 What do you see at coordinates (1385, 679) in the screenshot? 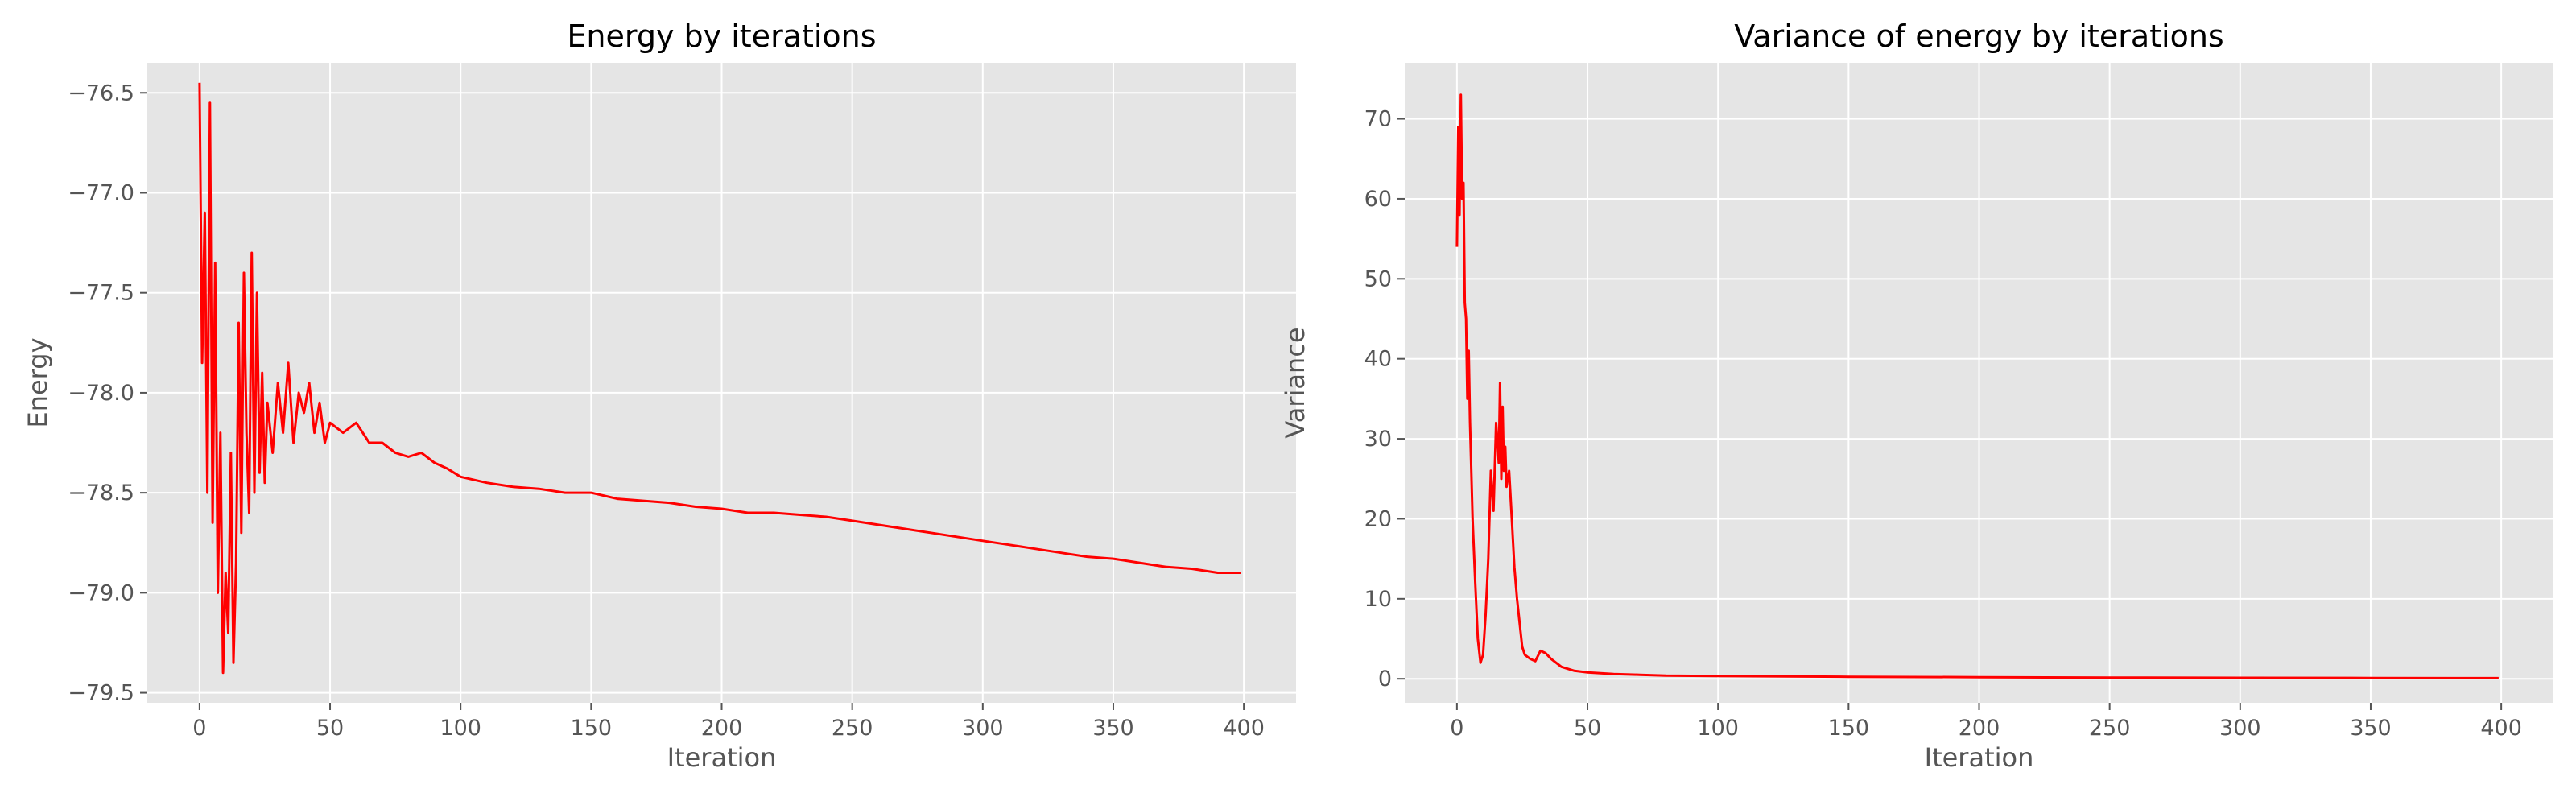
I see `chart-1-y-tick-label: 0` at bounding box center [1385, 679].